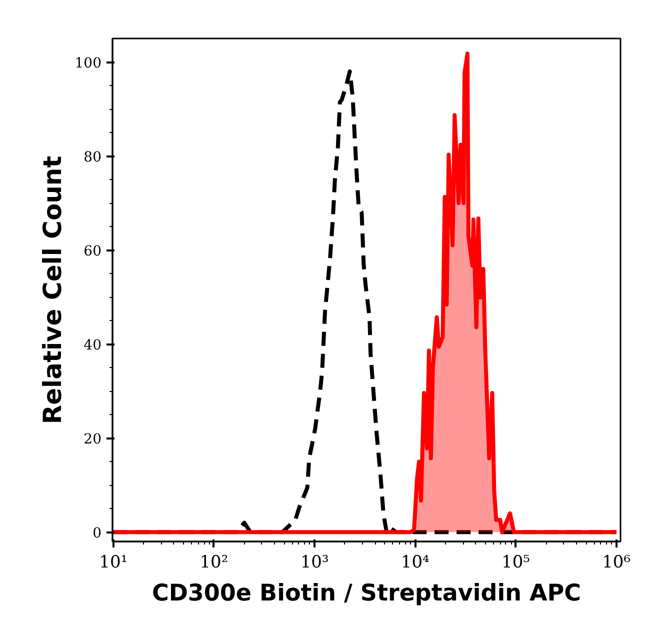 This screenshot has width=646, height=641. What do you see at coordinates (93, 252) in the screenshot?
I see `y-tick-label: 60` at bounding box center [93, 252].